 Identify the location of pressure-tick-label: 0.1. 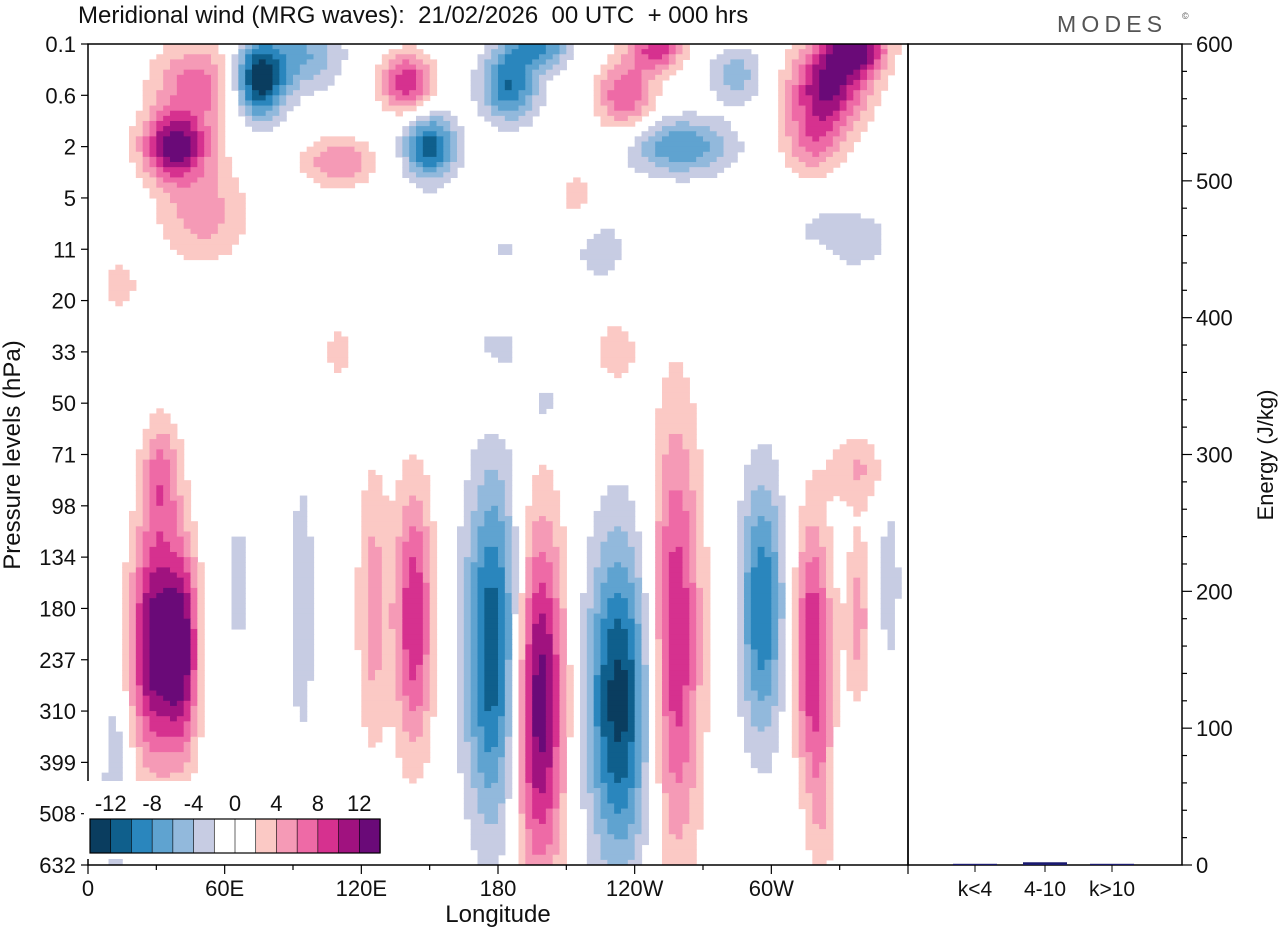
(60, 44).